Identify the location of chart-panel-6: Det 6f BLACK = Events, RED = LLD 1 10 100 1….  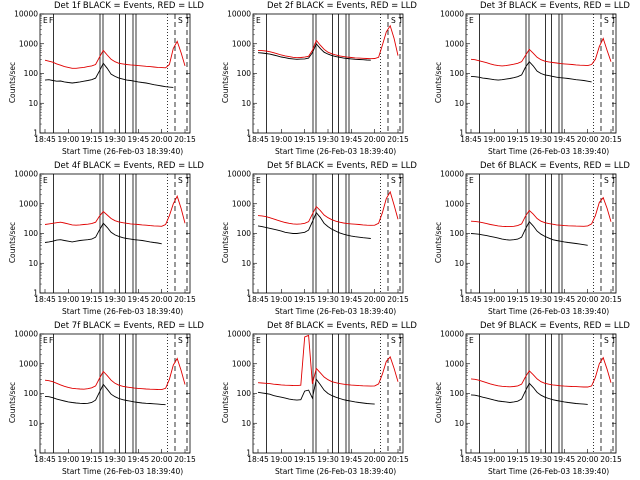
(532, 240).